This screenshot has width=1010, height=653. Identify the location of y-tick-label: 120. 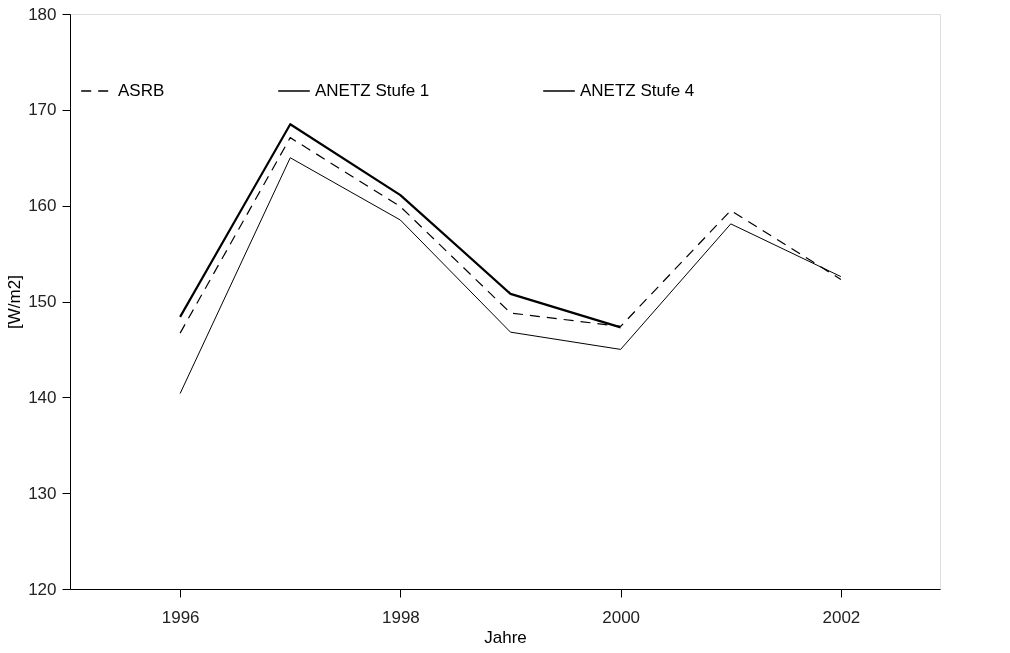
(42, 589).